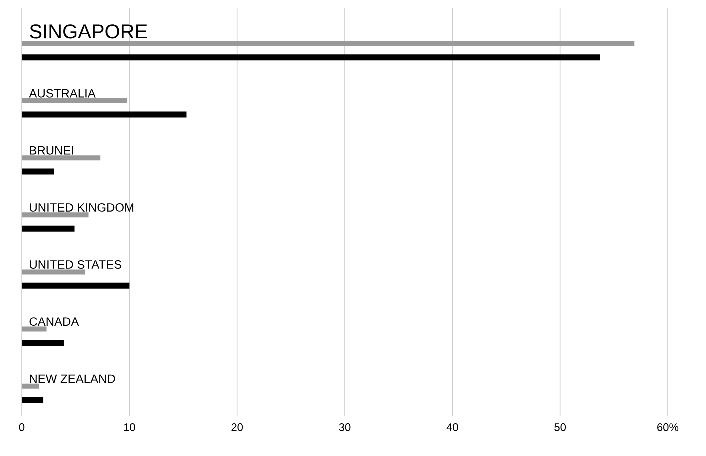 This screenshot has width=706, height=456. Describe the element at coordinates (452, 428) in the screenshot. I see `x-tick-label: 40` at that location.